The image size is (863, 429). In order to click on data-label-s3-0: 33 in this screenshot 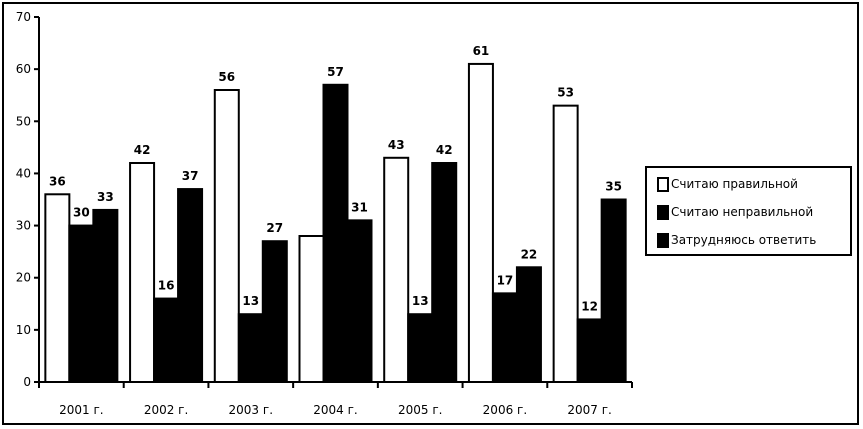, I will do `click(105, 197)`.